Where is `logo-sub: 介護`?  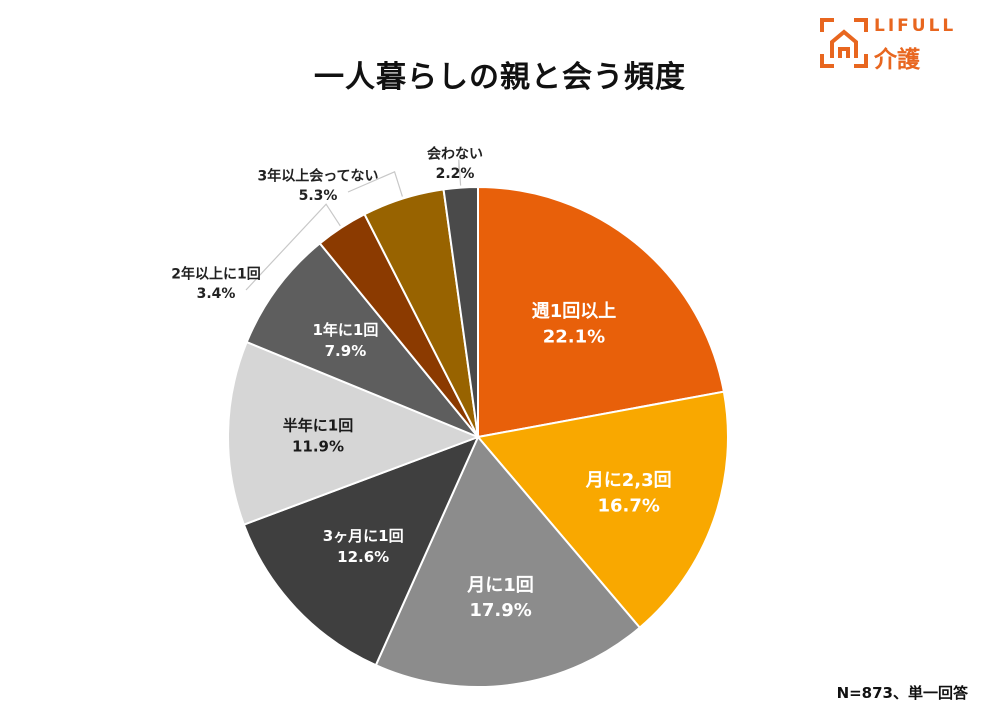 logo-sub: 介護 is located at coordinates (897, 60).